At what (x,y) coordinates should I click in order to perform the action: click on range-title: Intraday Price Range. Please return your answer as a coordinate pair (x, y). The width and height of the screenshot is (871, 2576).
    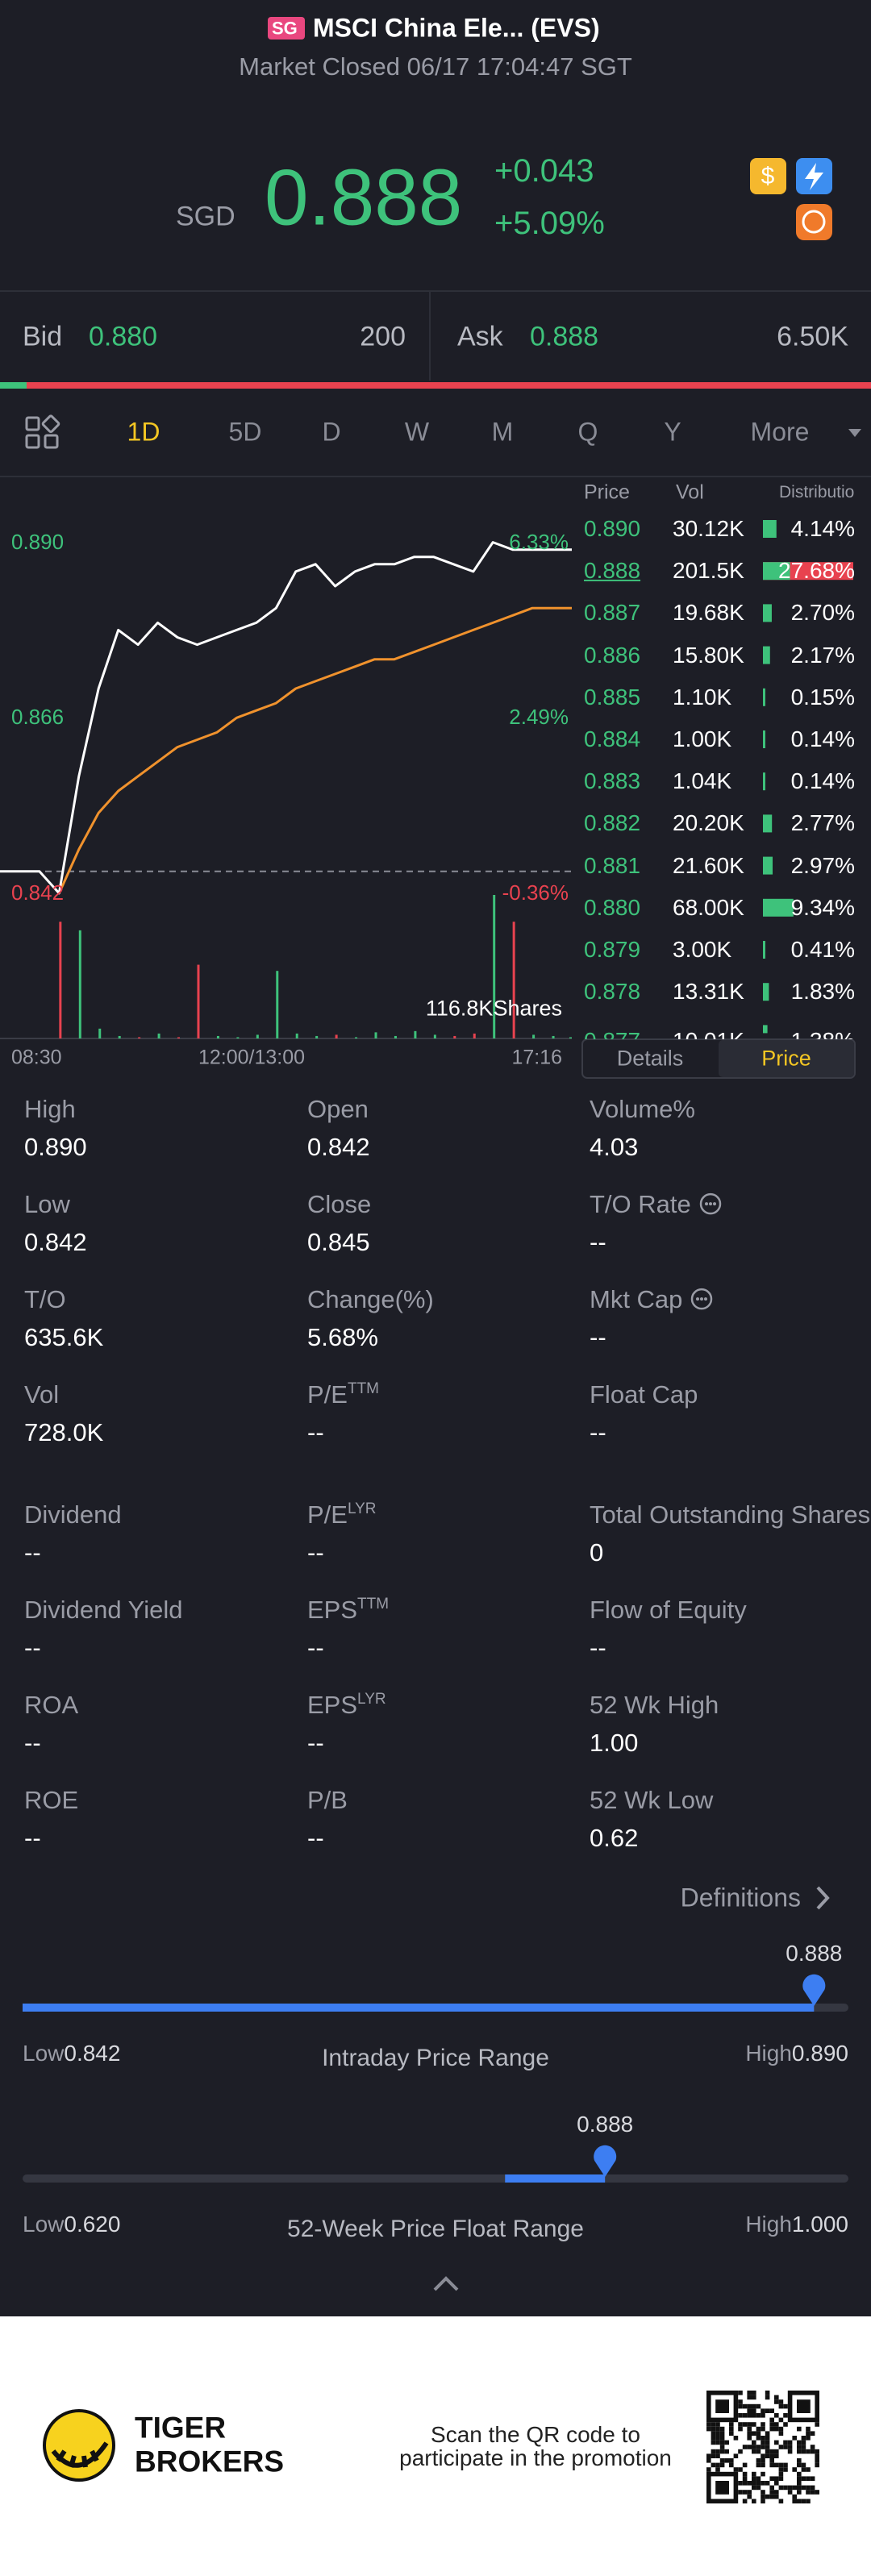
    Looking at the image, I should click on (435, 2057).